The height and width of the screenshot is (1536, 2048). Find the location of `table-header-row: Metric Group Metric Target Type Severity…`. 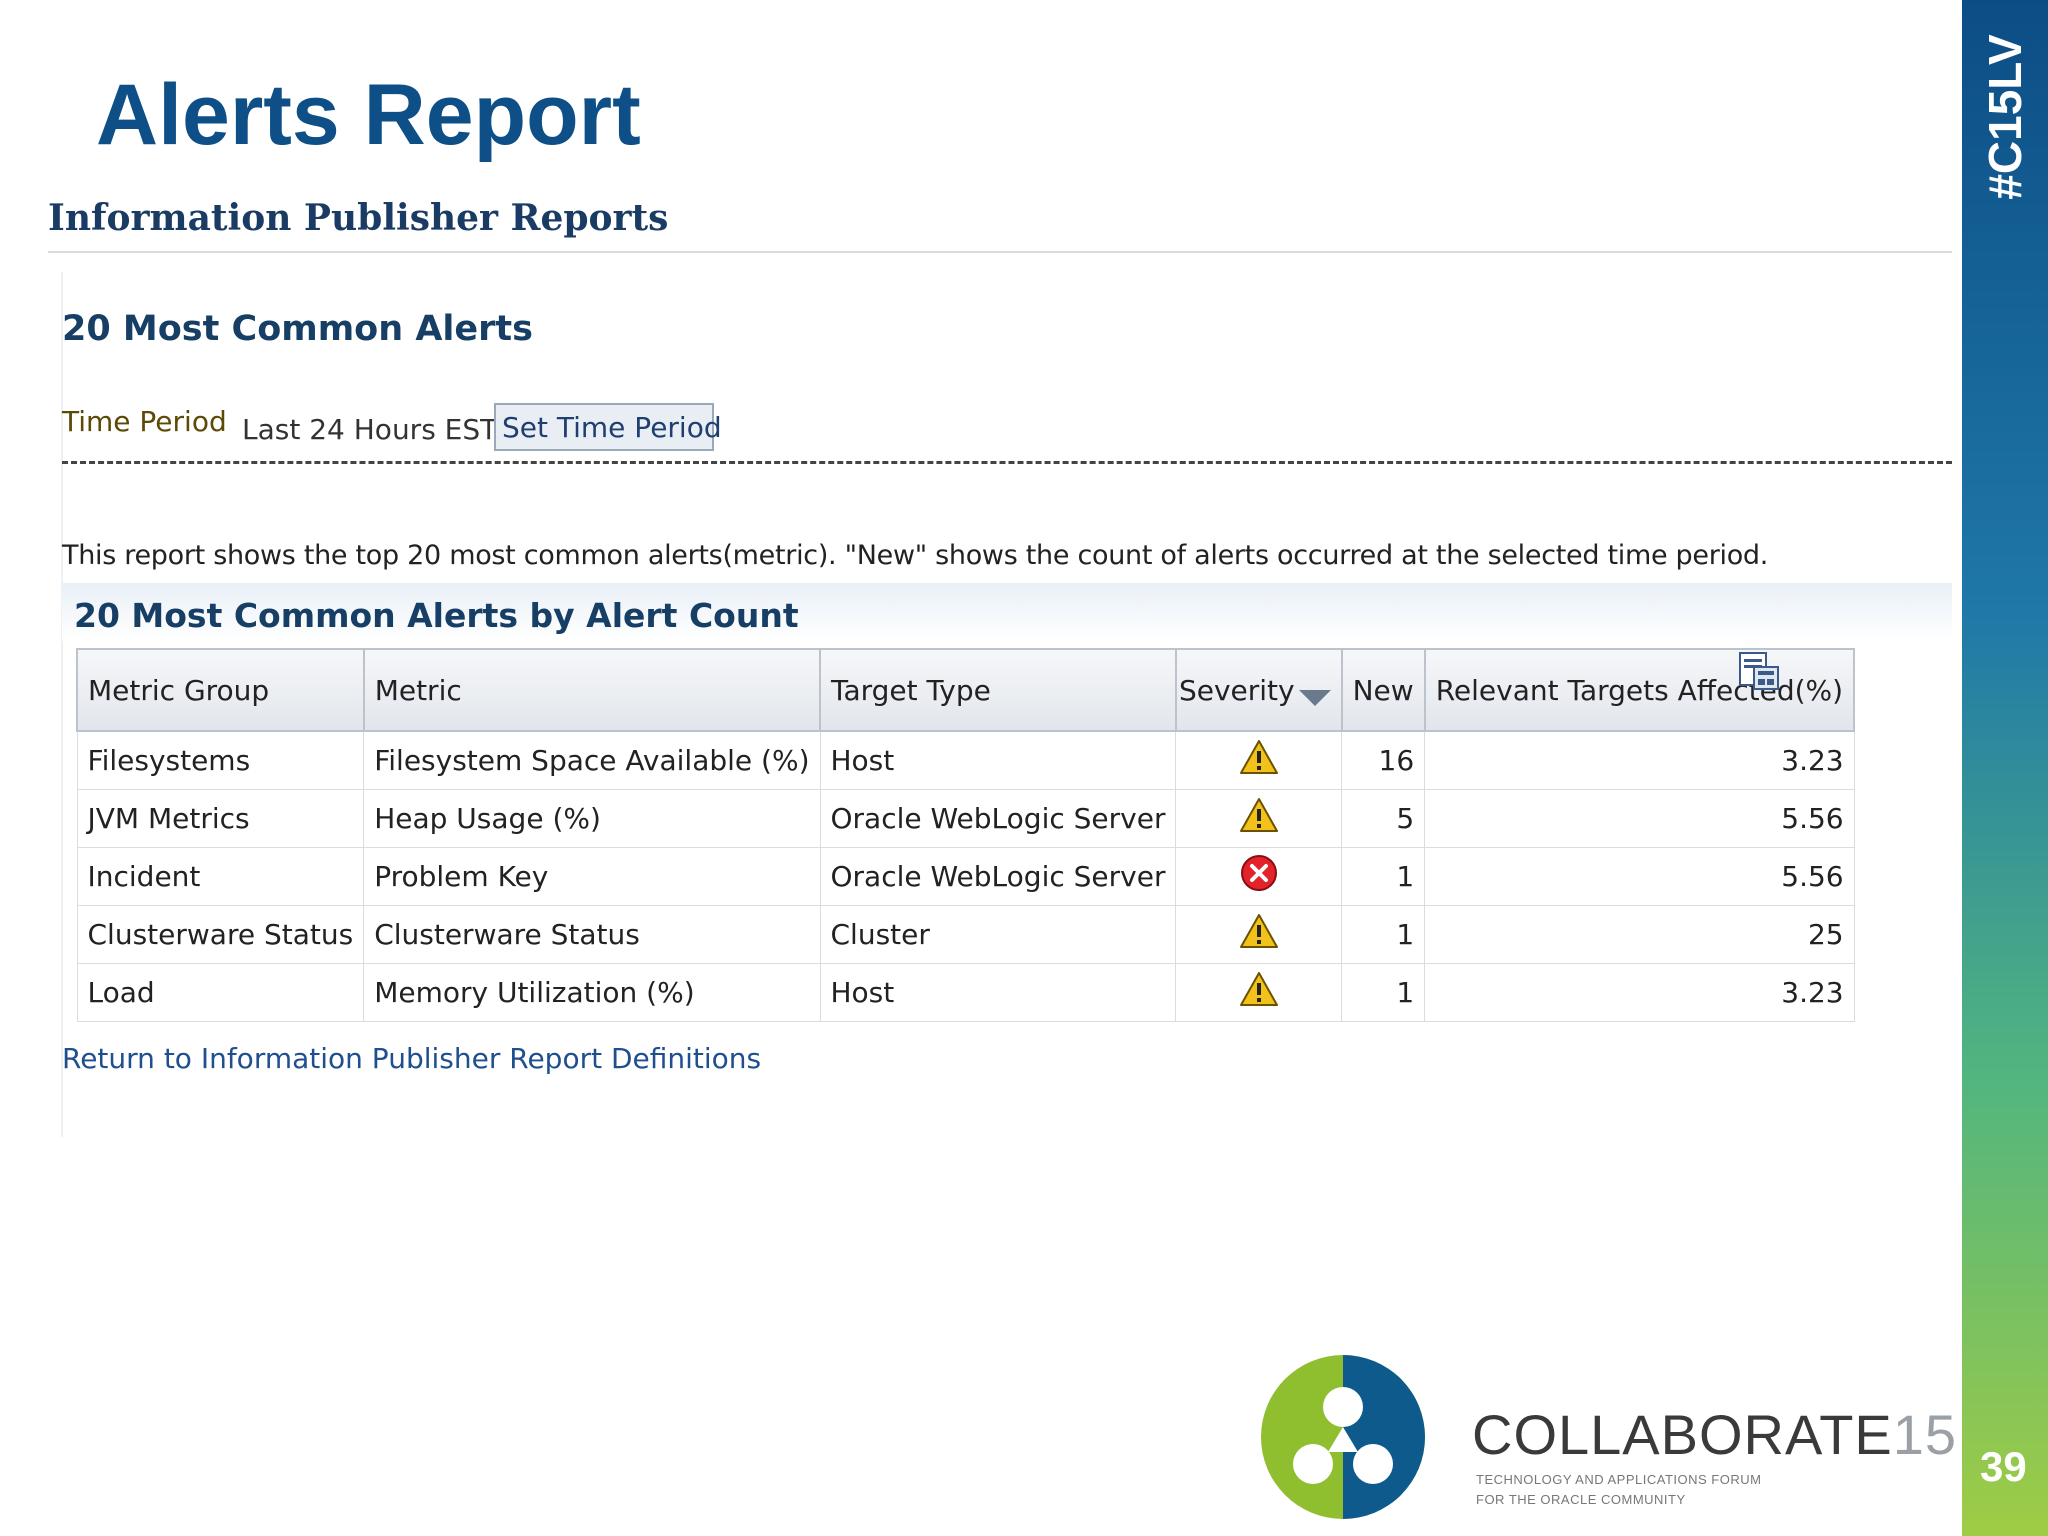

table-header-row: Metric Group Metric Target Type Severity… is located at coordinates (966, 690).